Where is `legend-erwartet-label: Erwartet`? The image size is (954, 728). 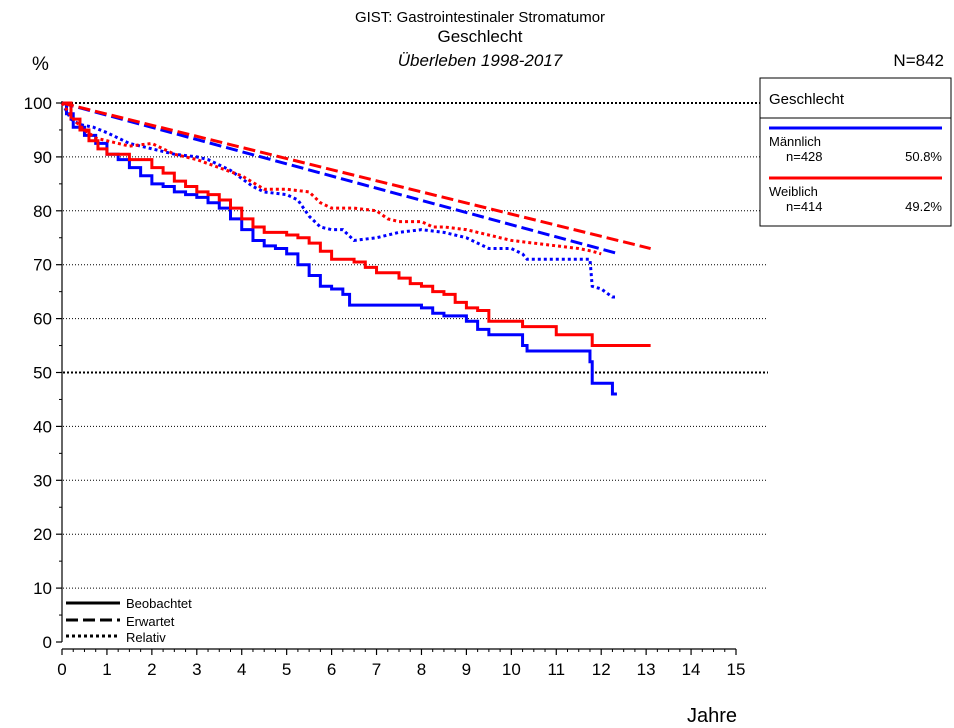 legend-erwartet-label: Erwartet is located at coordinates (150, 621).